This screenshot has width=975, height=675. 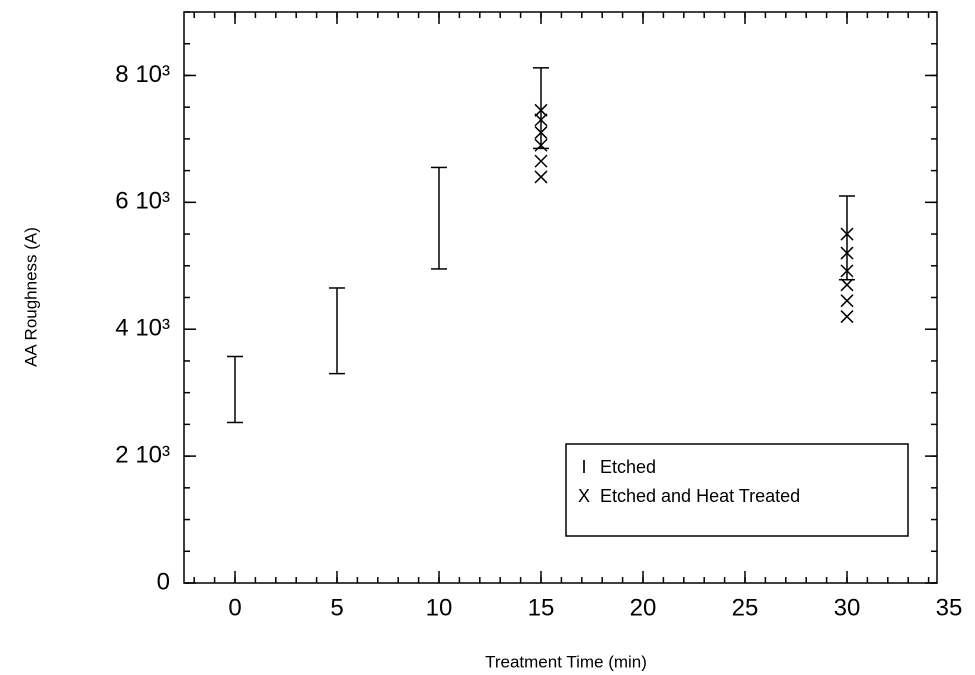 I want to click on y-tick-label: 4 10³, so click(x=142, y=328).